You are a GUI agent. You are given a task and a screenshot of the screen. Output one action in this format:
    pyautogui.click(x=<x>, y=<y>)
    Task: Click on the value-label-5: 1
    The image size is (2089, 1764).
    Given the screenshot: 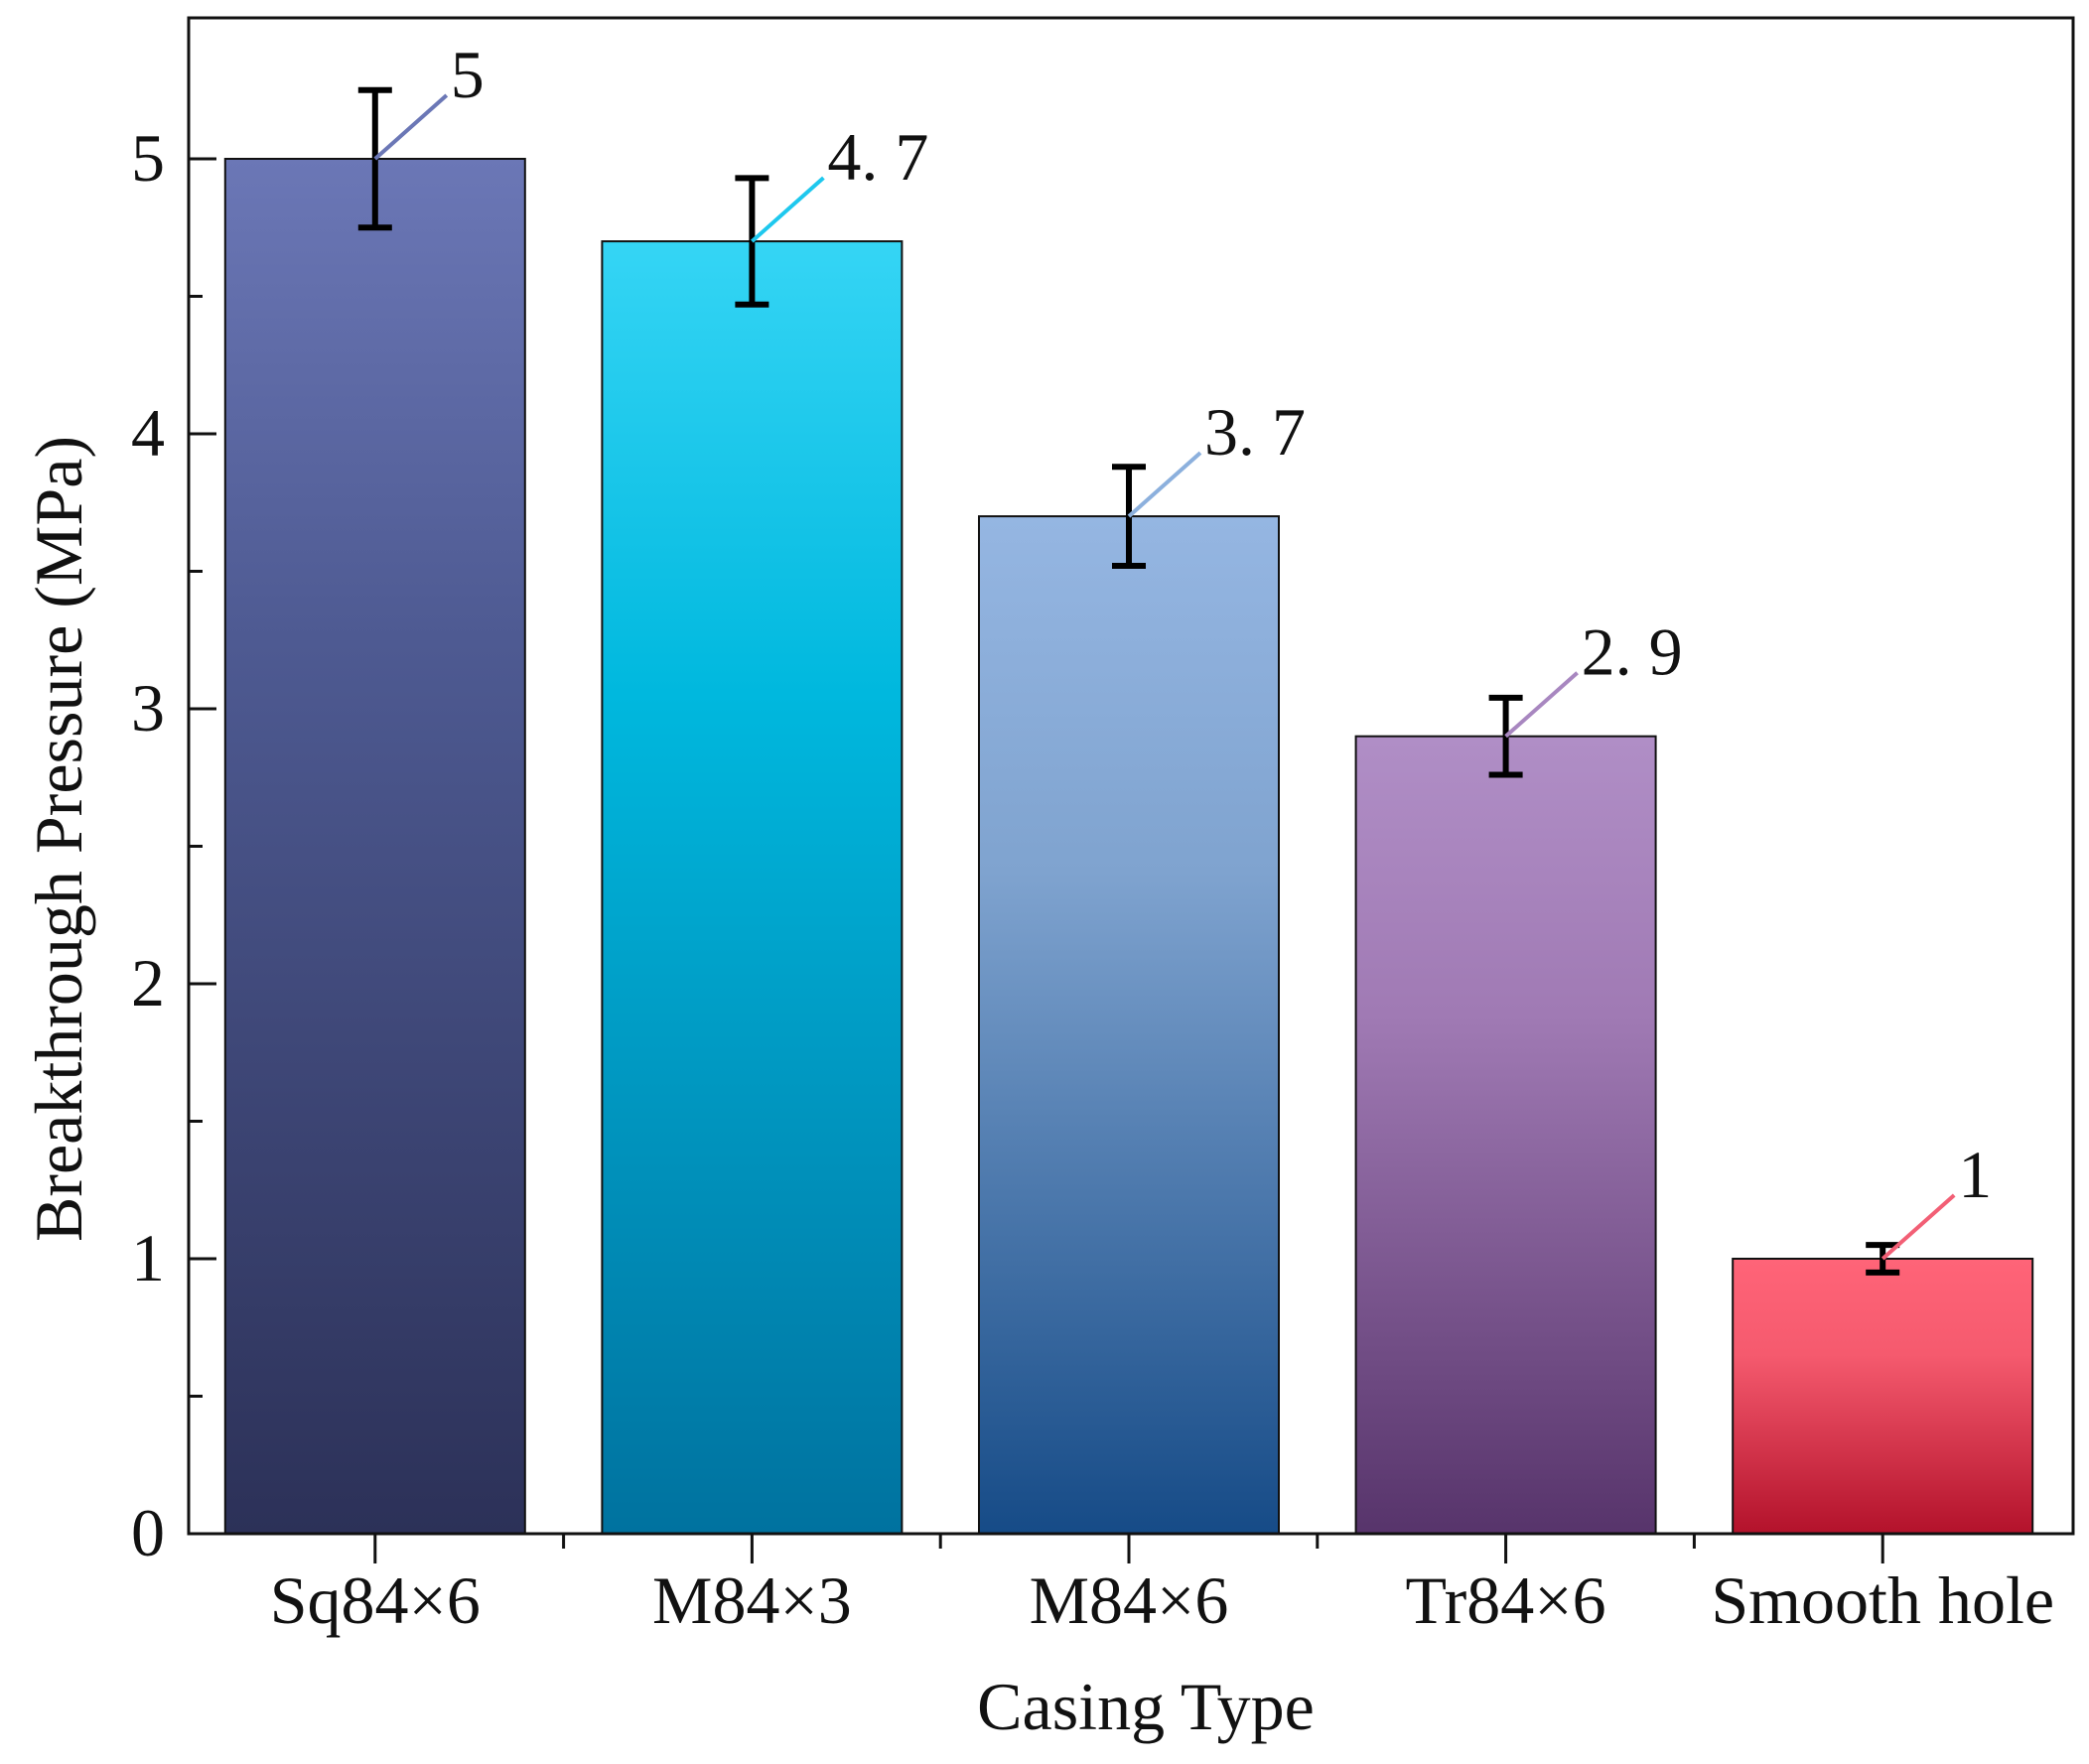 What is the action you would take?
    pyautogui.click(x=1975, y=1174)
    